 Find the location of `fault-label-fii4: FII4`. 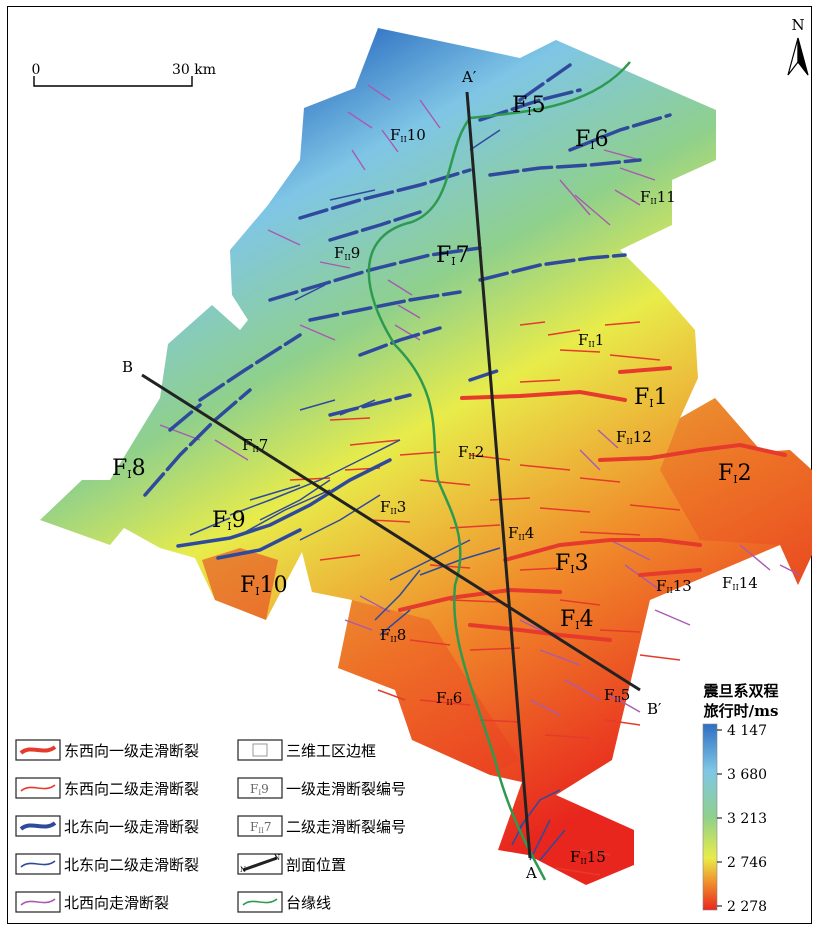

fault-label-fii4: FII4 is located at coordinates (521, 533).